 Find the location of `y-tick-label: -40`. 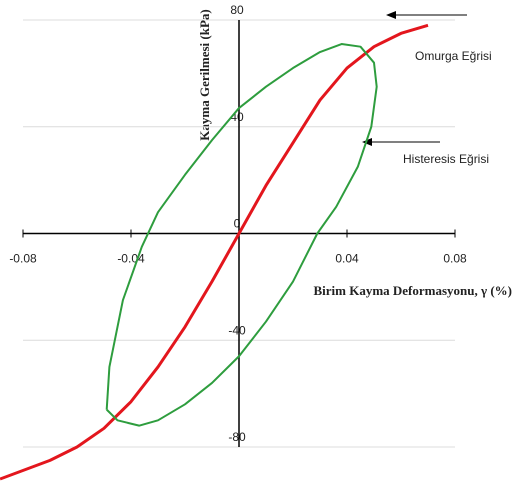

y-tick-label: -40 is located at coordinates (237, 330).